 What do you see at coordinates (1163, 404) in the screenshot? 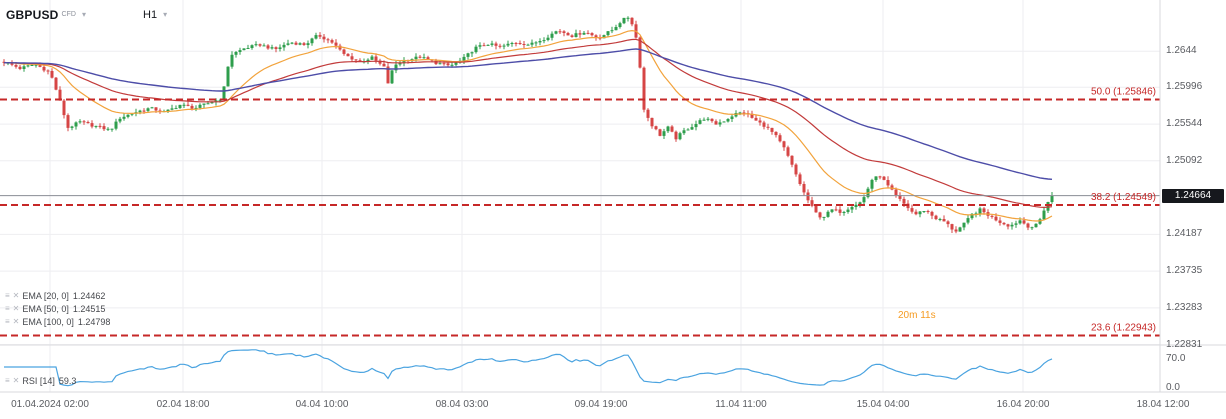
I see `time-axis-label: 18.04 12:00` at bounding box center [1163, 404].